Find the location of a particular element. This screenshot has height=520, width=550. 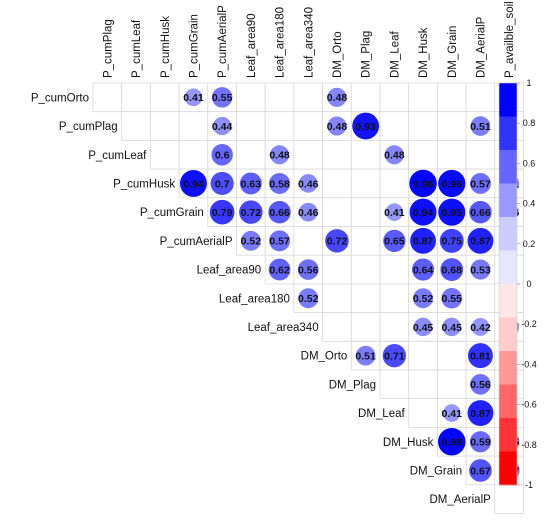

corr-circle-p-cumgrain-leaf-area340 is located at coordinates (308, 212).